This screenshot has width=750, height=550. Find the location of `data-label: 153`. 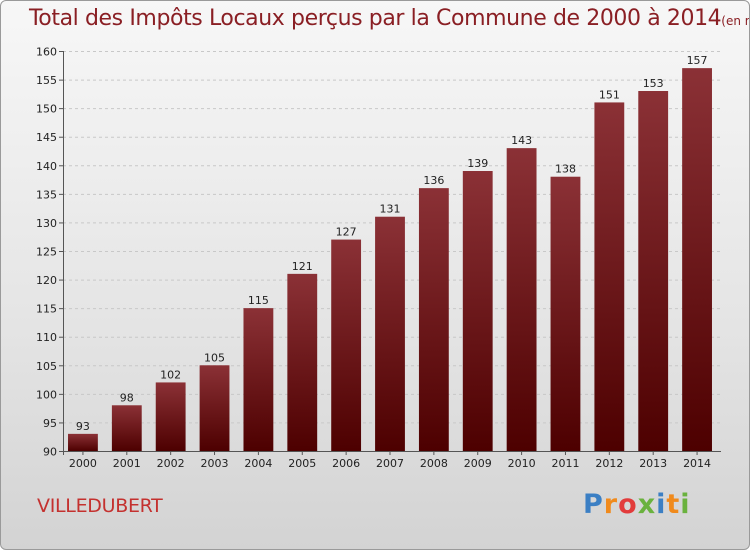

data-label: 153 is located at coordinates (653, 83).